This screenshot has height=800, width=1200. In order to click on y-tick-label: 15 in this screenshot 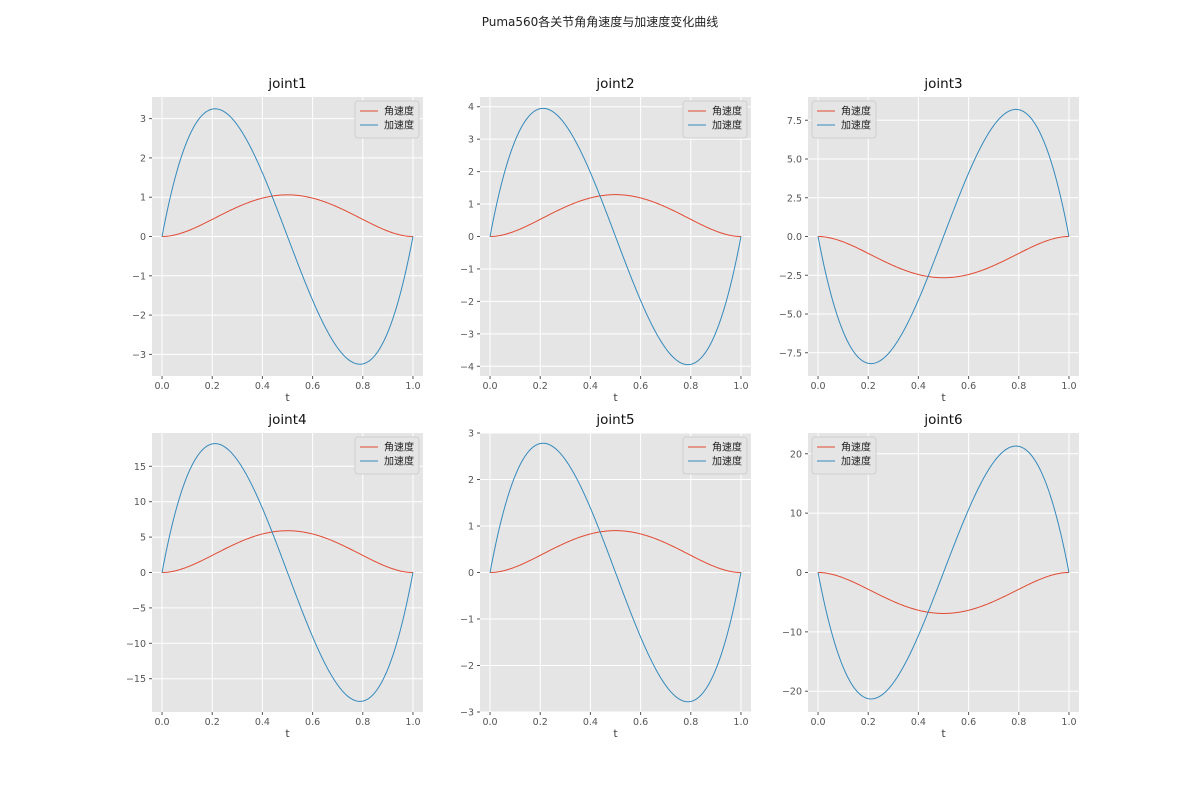, I will do `click(140, 467)`.